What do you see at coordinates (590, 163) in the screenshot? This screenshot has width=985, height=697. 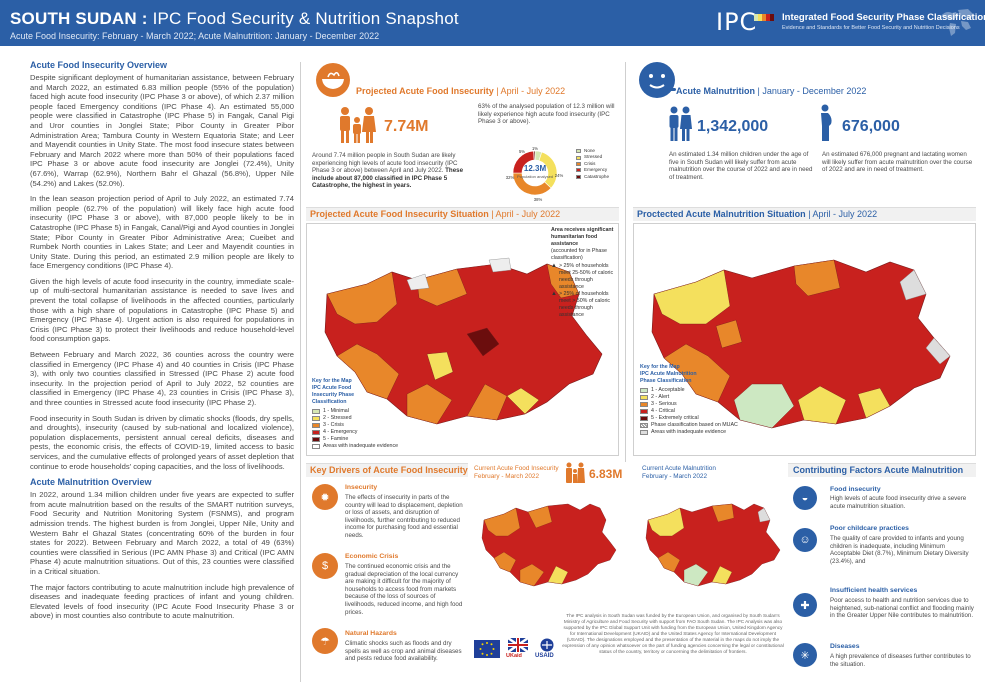 I see `donut-legend-label: Crisis` at bounding box center [590, 163].